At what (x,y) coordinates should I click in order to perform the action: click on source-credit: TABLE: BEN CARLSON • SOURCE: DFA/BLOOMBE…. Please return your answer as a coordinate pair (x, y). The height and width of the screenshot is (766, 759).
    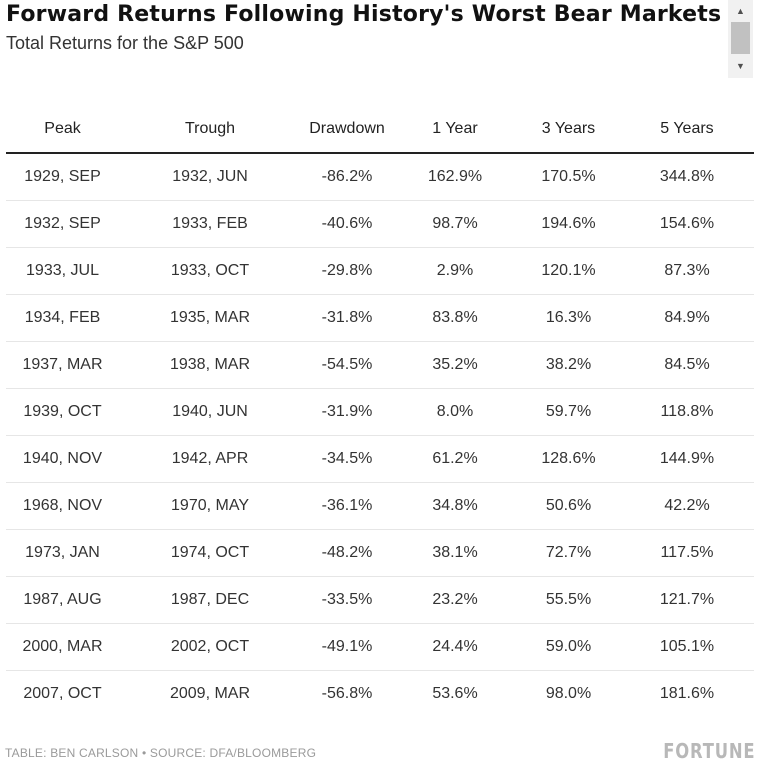
    Looking at the image, I should click on (161, 753).